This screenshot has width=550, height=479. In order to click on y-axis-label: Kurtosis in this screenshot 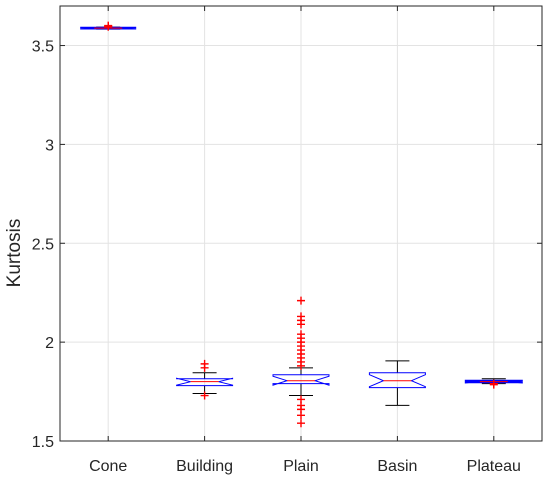, I will do `click(14, 253)`.